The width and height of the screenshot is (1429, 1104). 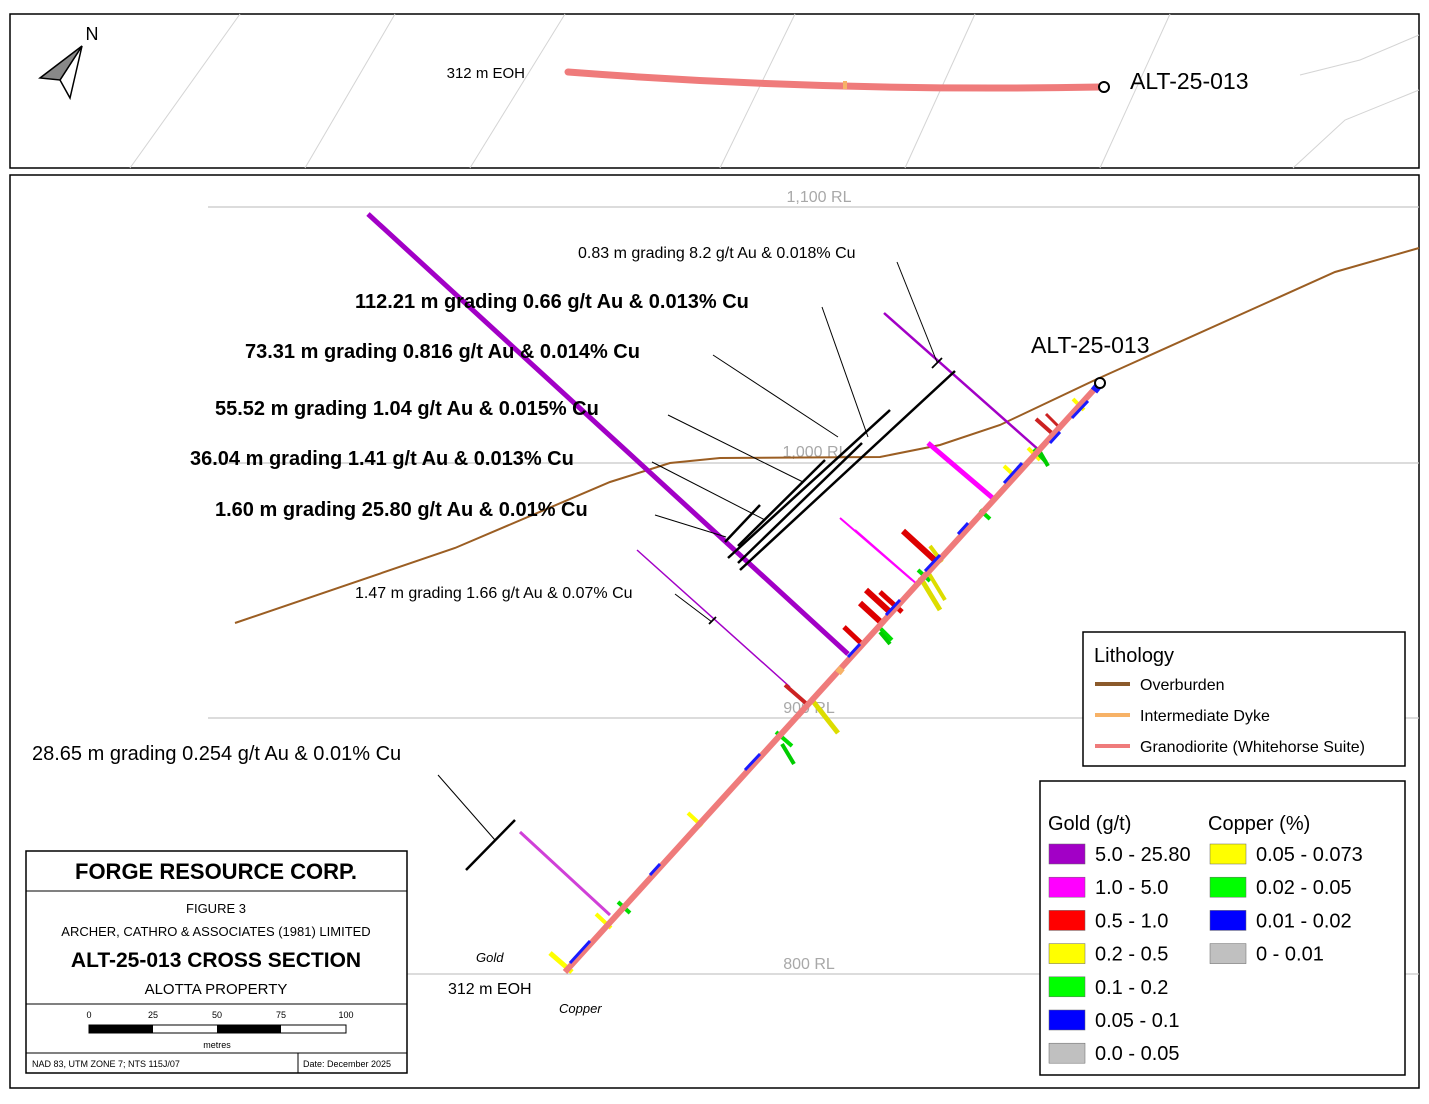 What do you see at coordinates (1259, 824) in the screenshot?
I see `copper-legend-title: Copper (%)` at bounding box center [1259, 824].